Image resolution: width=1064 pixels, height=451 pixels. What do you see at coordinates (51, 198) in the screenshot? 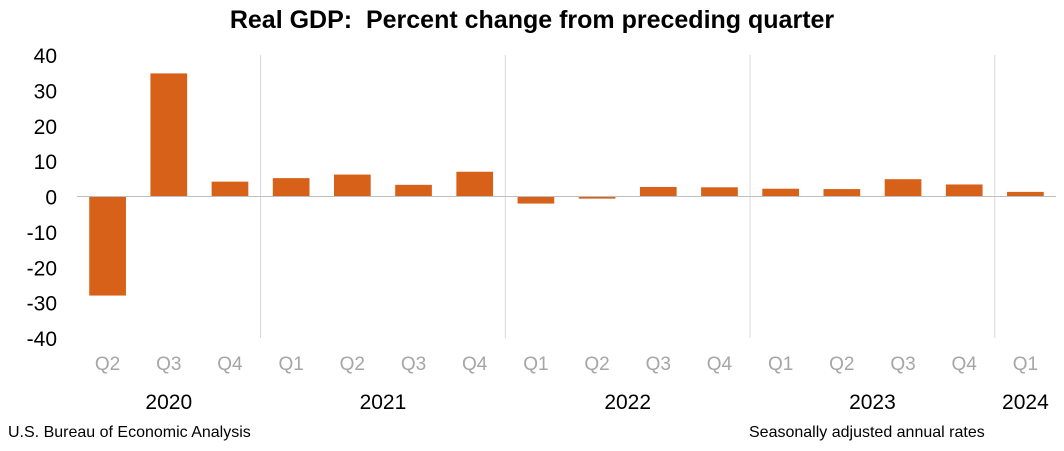
I see `y-tick-label: 0` at bounding box center [51, 198].